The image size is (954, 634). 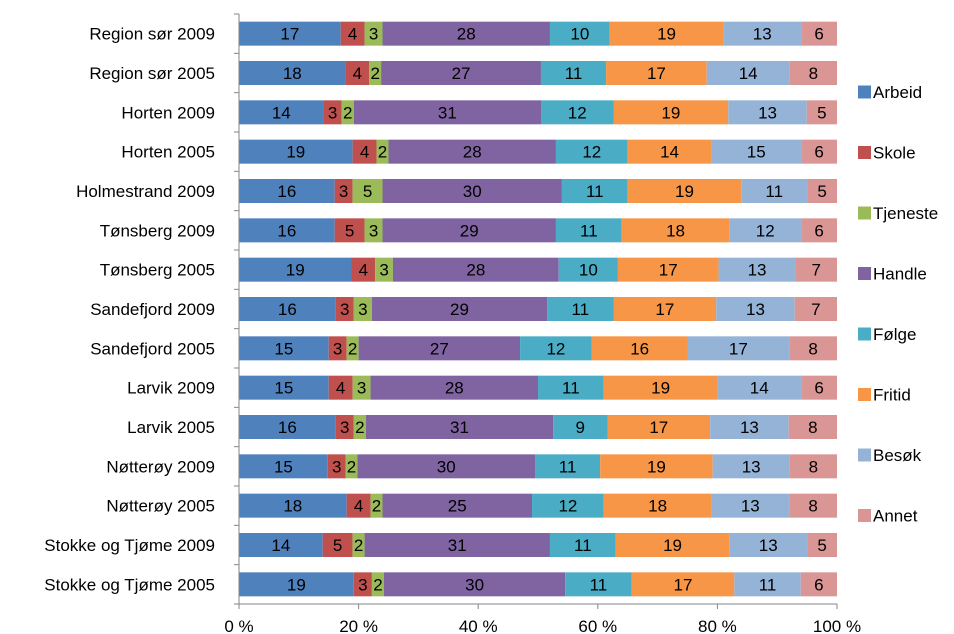 I want to click on legend-swatch-skole, so click(x=864, y=152).